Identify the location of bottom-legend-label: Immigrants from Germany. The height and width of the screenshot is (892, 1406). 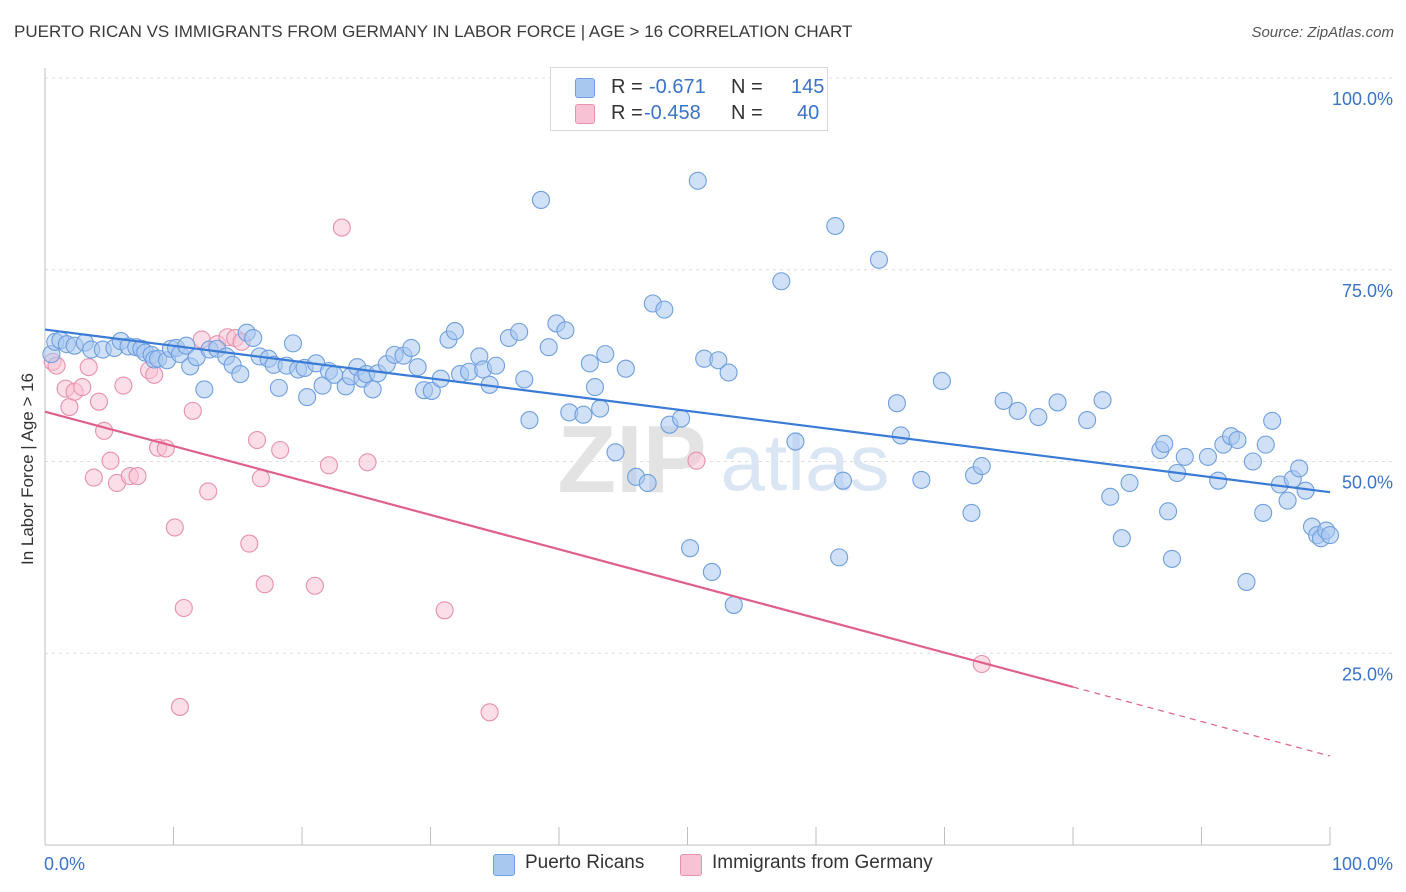
(822, 862).